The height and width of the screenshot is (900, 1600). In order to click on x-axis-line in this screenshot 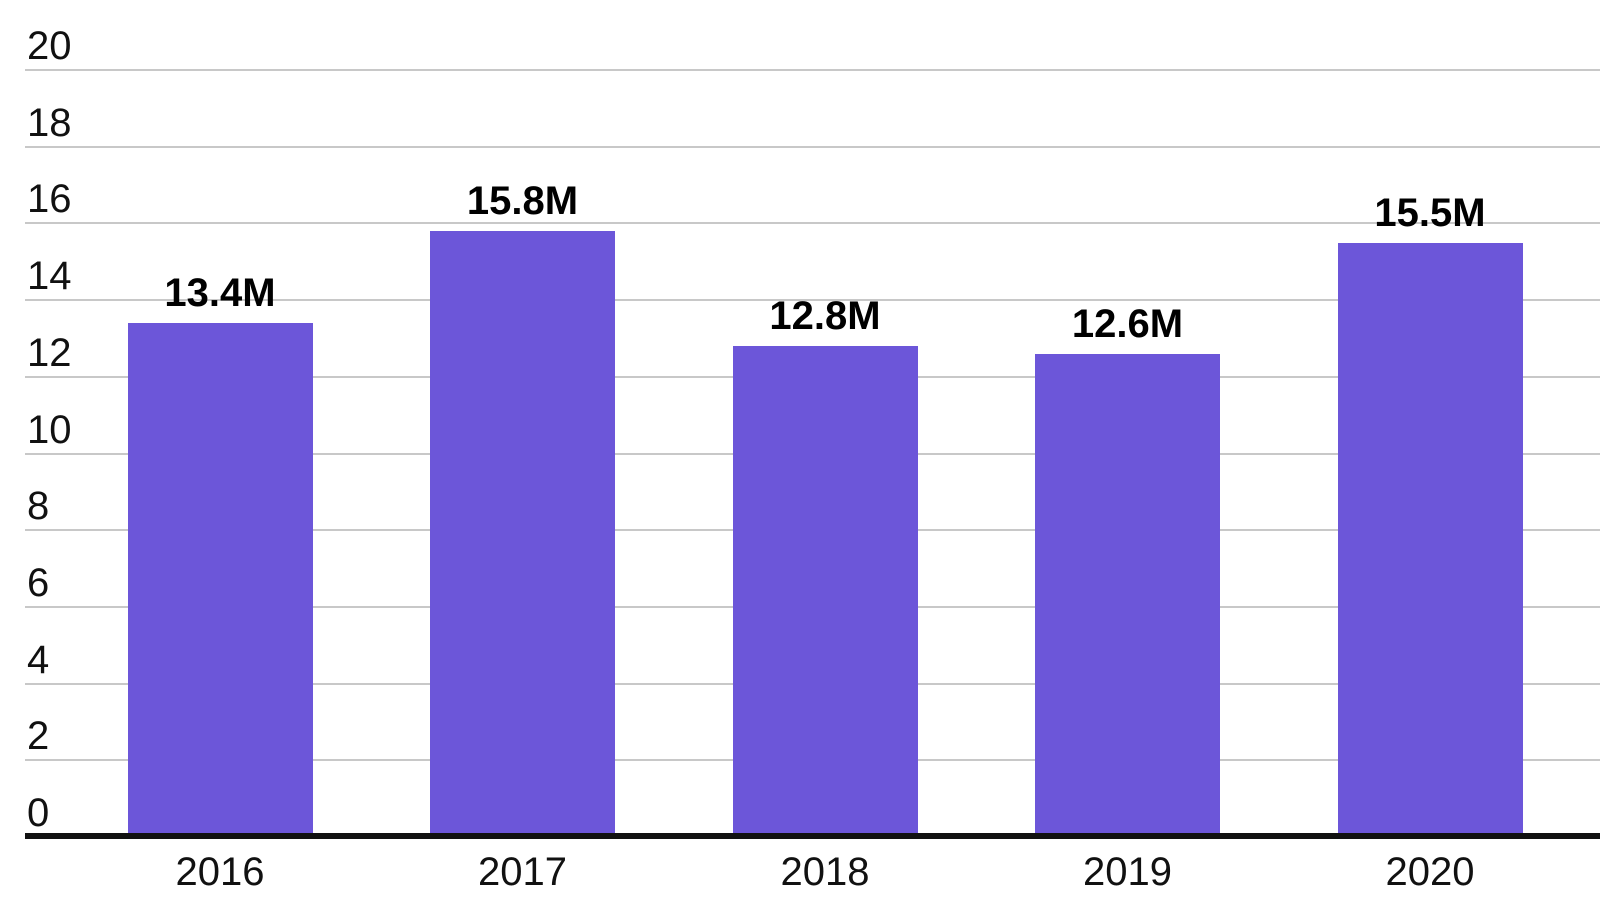, I will do `click(812, 836)`.